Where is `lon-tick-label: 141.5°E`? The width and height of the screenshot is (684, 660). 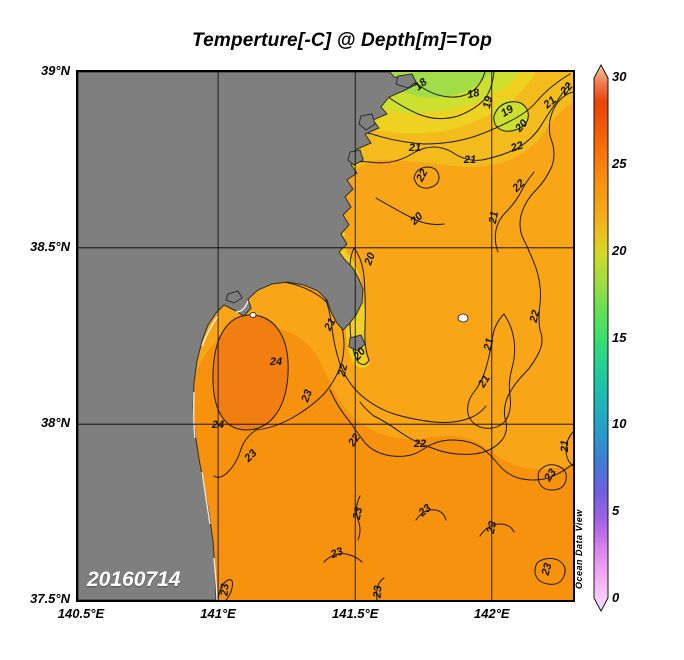
lon-tick-label: 141.5°E is located at coordinates (355, 613).